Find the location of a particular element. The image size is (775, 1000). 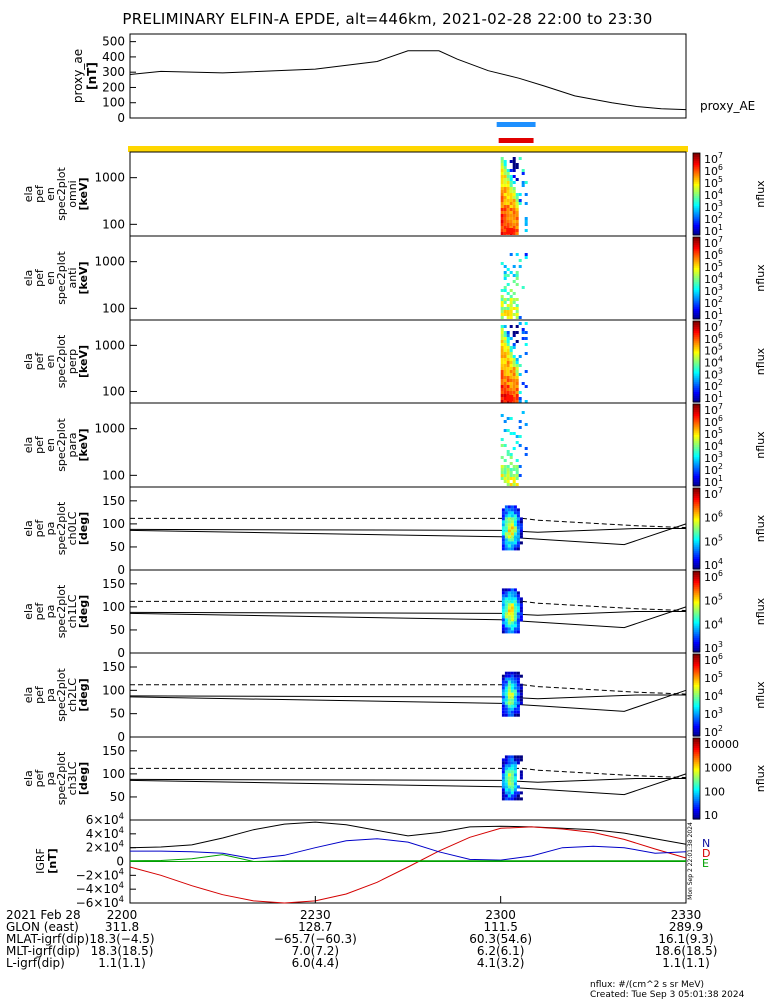

y-tick-label: 50 is located at coordinates (117, 630).